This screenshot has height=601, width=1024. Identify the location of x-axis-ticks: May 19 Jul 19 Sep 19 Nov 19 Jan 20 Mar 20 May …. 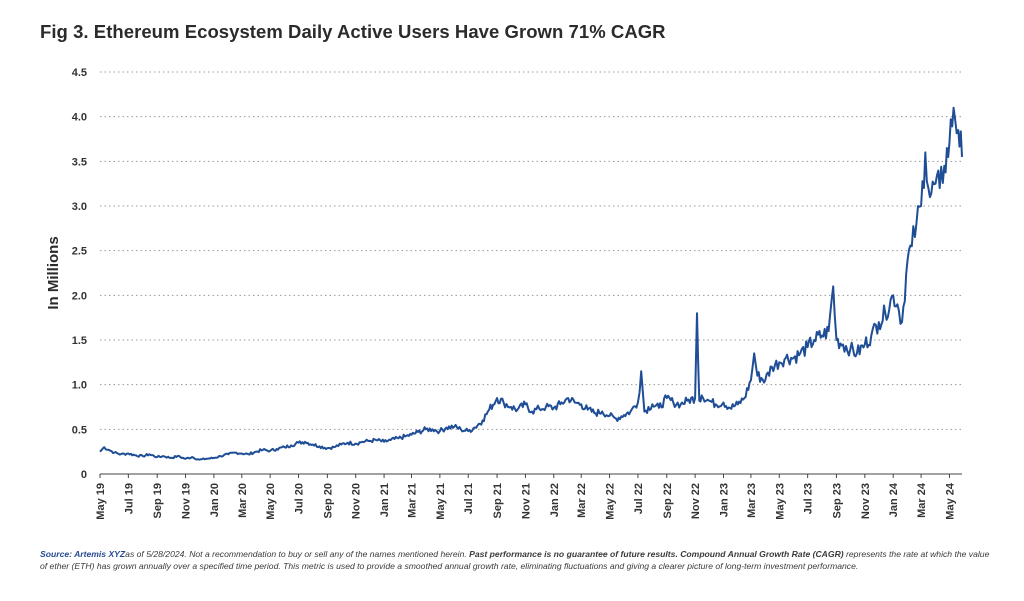
(525, 497).